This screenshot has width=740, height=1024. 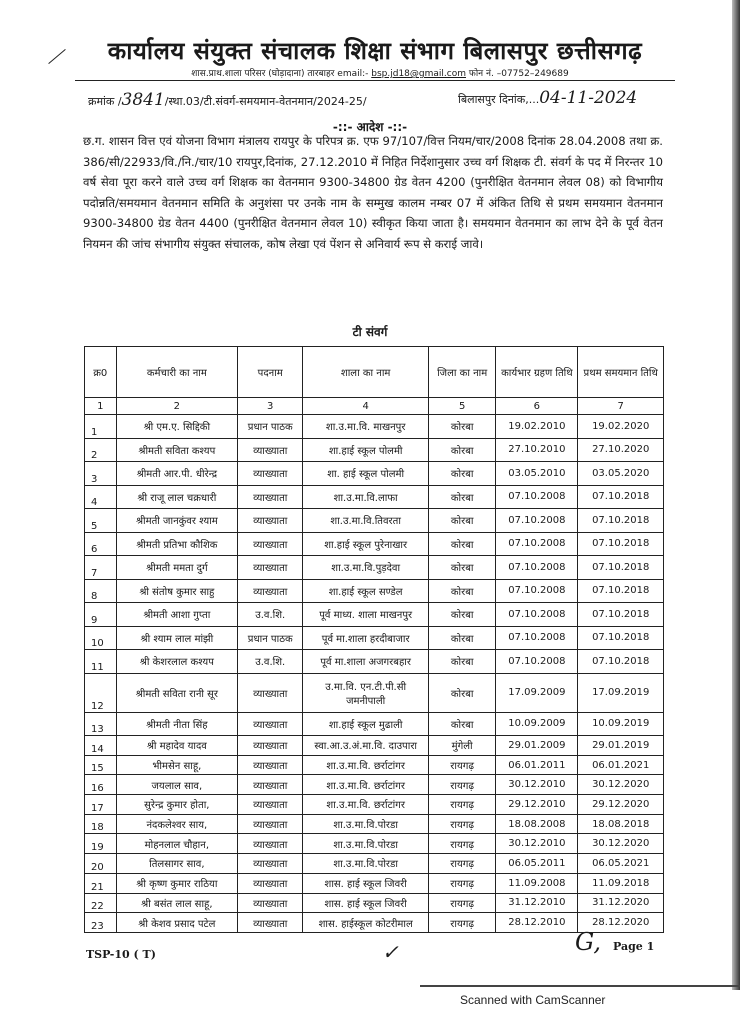 What do you see at coordinates (366, 590) in the screenshot?
I see `school-cell: शा.हाई स्कूल सण्डेल` at bounding box center [366, 590].